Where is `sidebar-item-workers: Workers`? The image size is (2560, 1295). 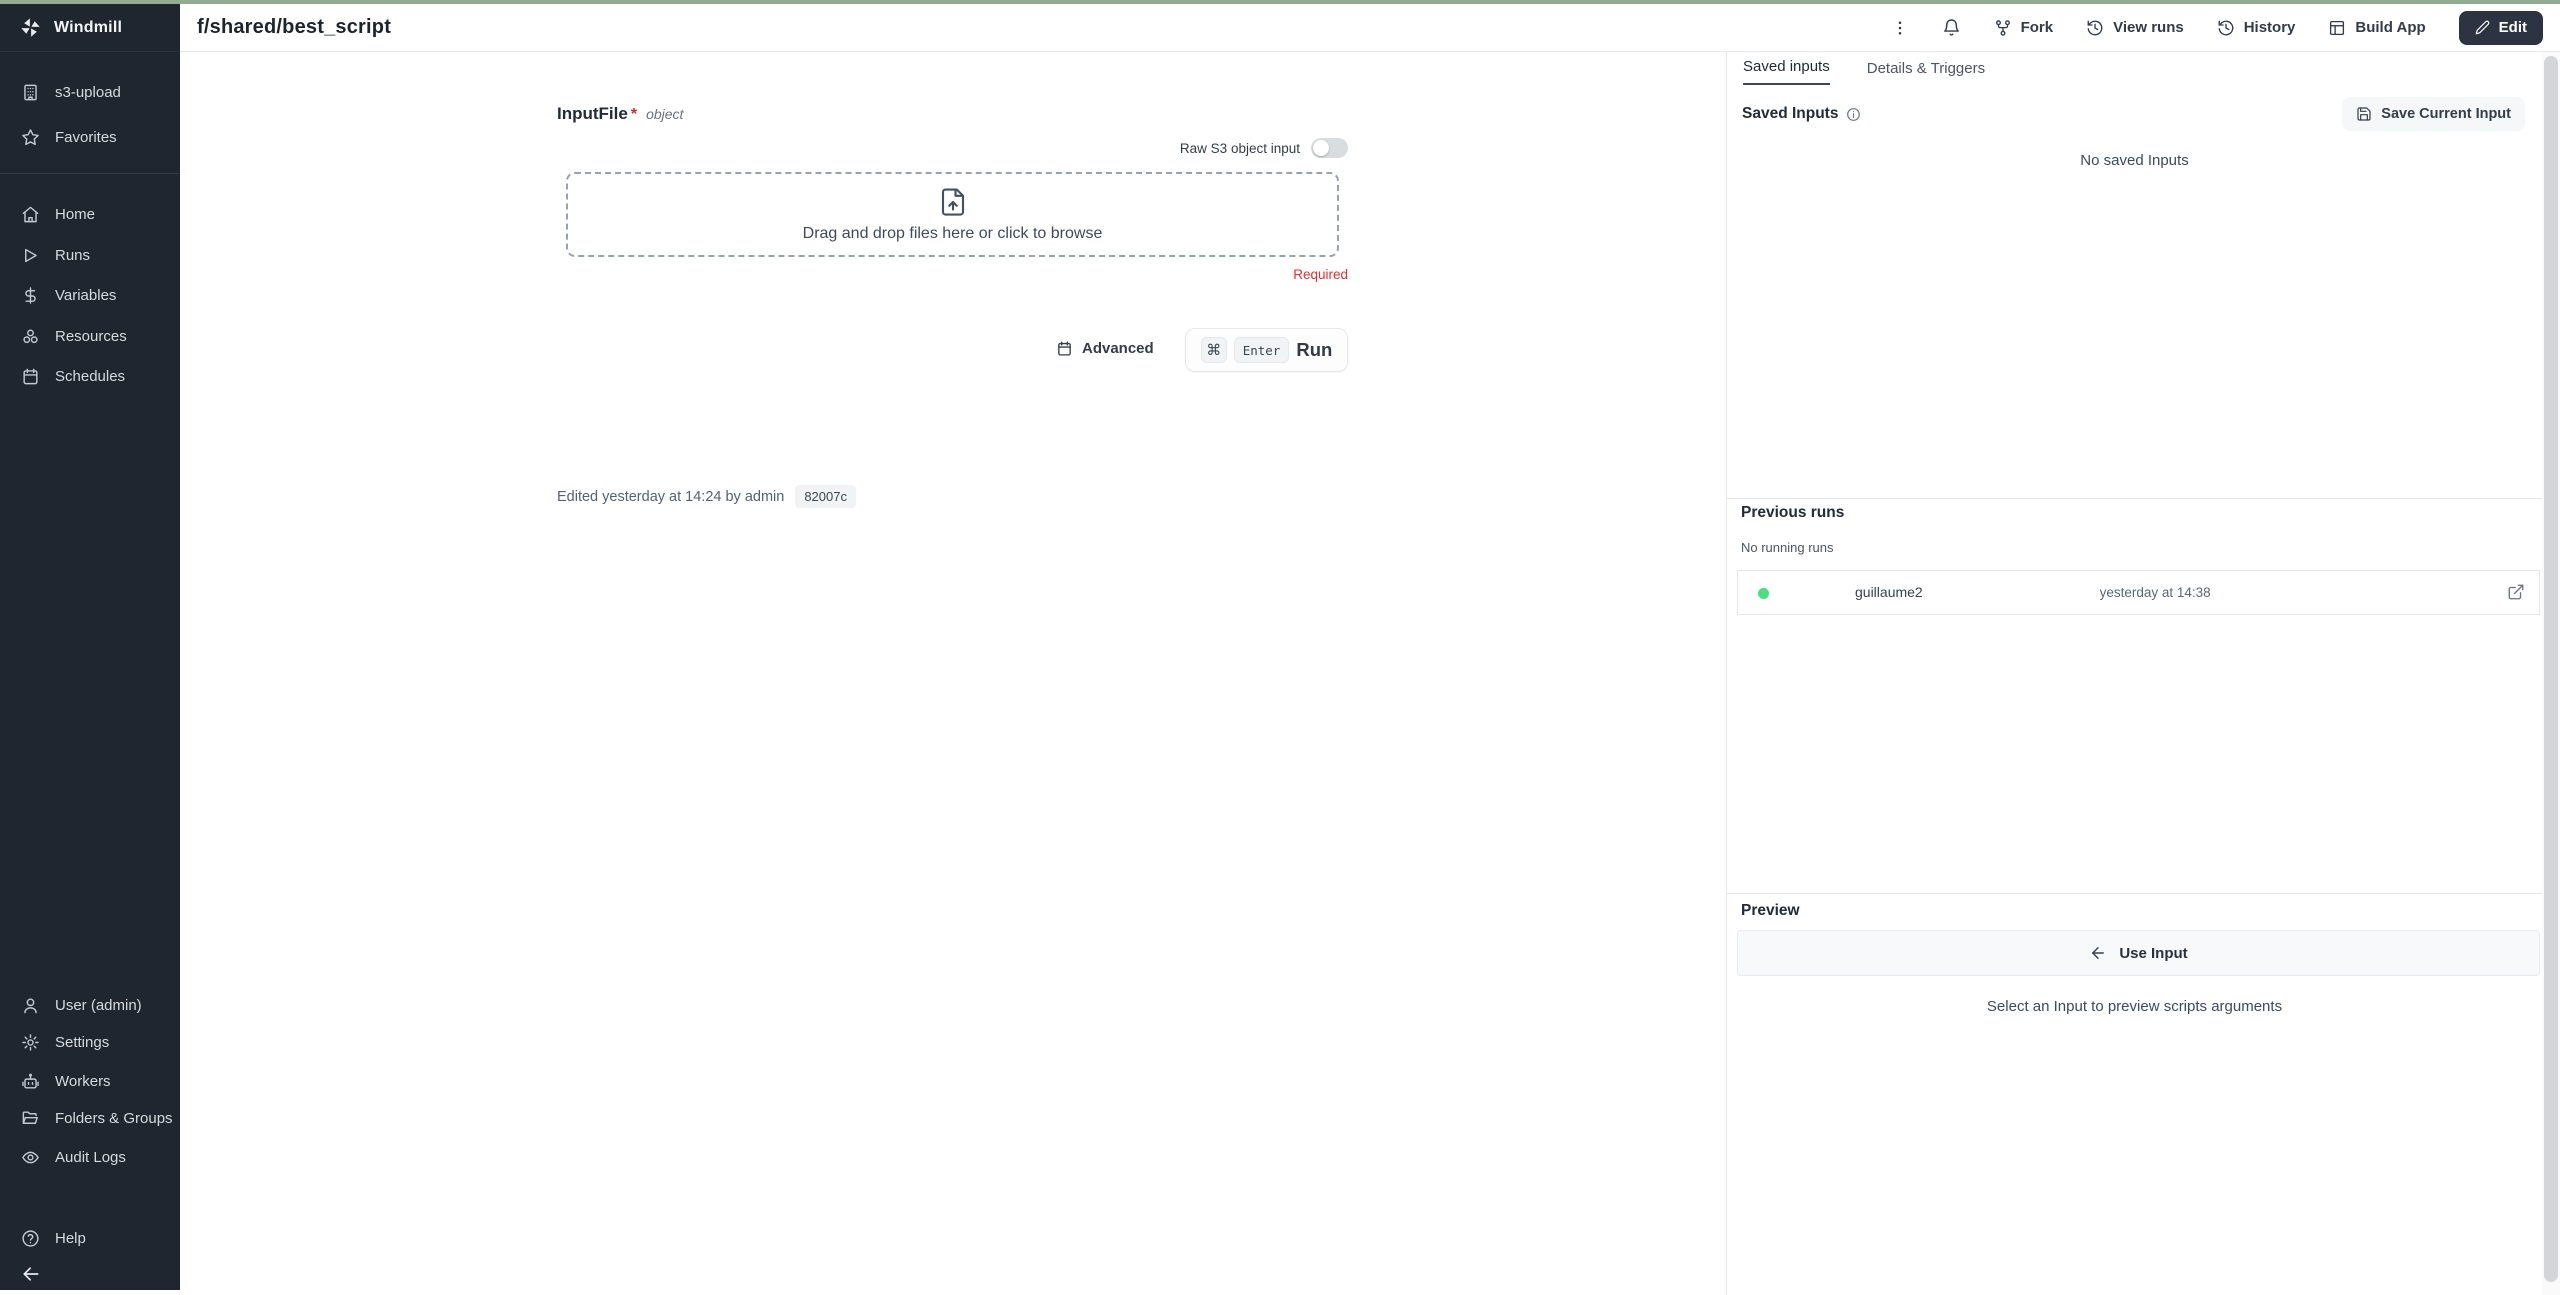 sidebar-item-workers: Workers is located at coordinates (90, 1081).